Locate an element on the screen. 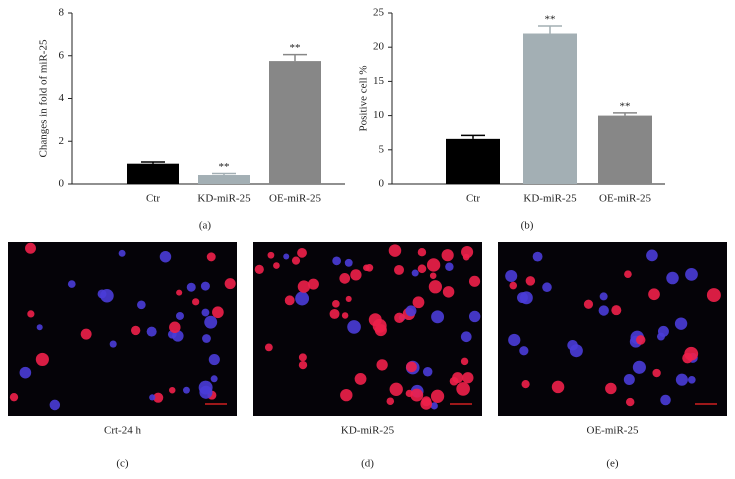 Image resolution: width=735 pixels, height=479 pixels. x-tick-label: OE-miR-25 is located at coordinates (625, 199).